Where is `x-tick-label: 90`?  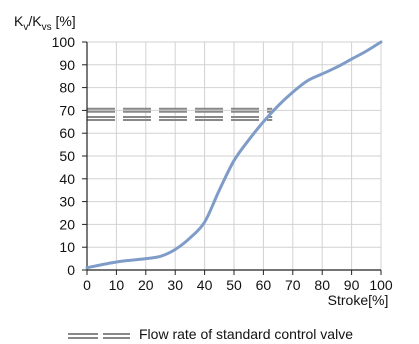 x-tick-label: 90 is located at coordinates (352, 285).